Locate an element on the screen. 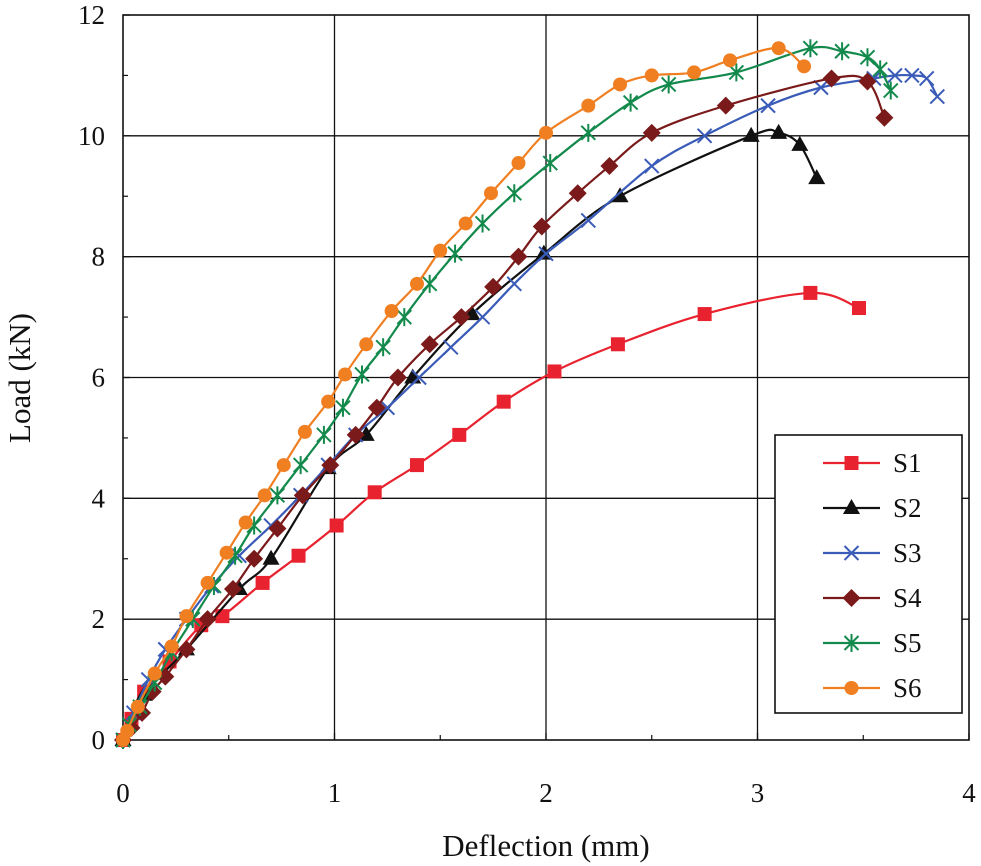 The width and height of the screenshot is (981, 866). legend-item-s5: S5 is located at coordinates (872, 643).